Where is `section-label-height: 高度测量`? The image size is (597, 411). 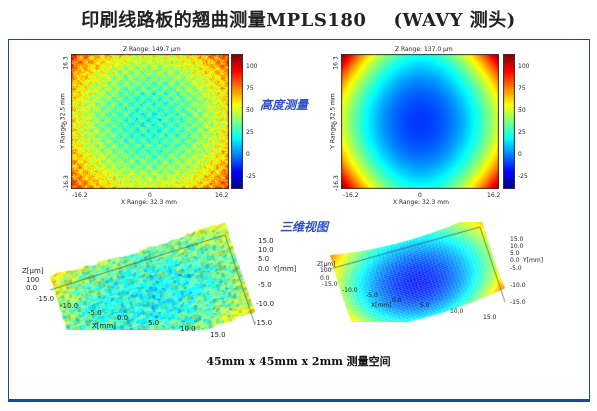 section-label-height: 高度测量 is located at coordinates (284, 105).